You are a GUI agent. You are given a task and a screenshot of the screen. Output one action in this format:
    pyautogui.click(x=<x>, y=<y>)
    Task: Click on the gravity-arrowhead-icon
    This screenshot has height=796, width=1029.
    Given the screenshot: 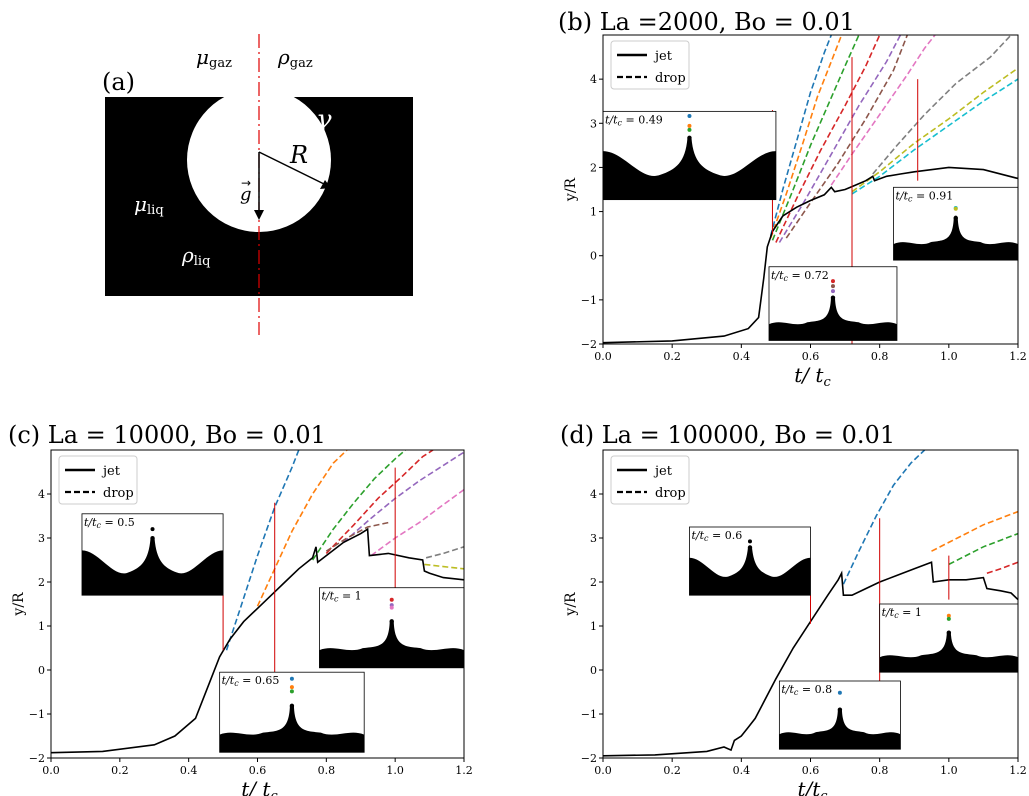 What is the action you would take?
    pyautogui.click(x=259, y=215)
    